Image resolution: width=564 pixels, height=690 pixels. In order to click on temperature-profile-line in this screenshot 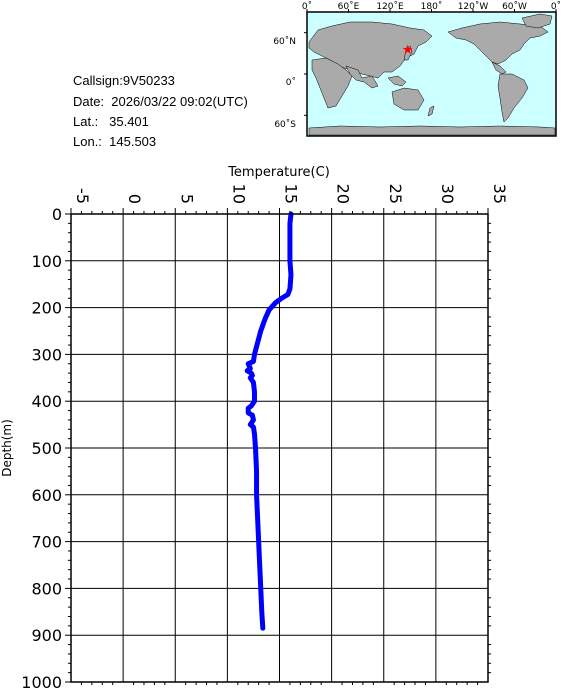, I will do `click(269, 421)`.